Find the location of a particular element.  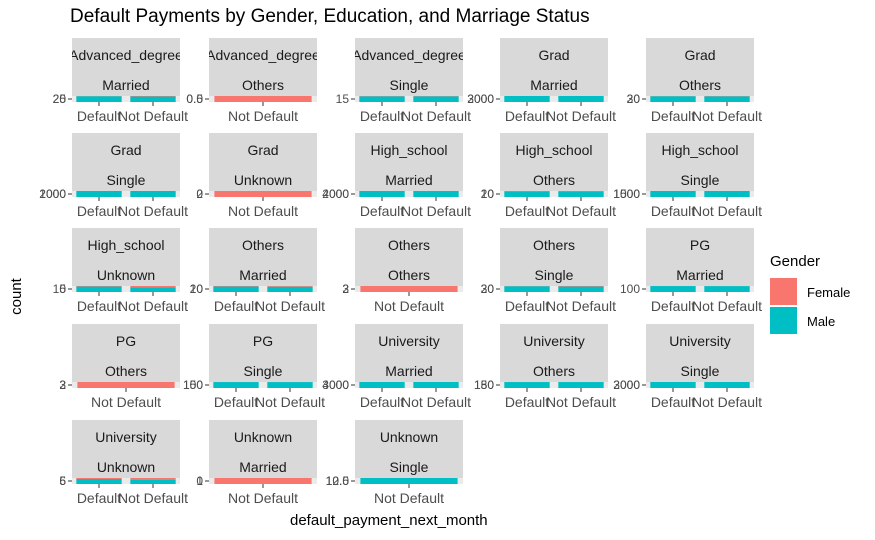

facet-strip-education: PG is located at coordinates (263, 341).